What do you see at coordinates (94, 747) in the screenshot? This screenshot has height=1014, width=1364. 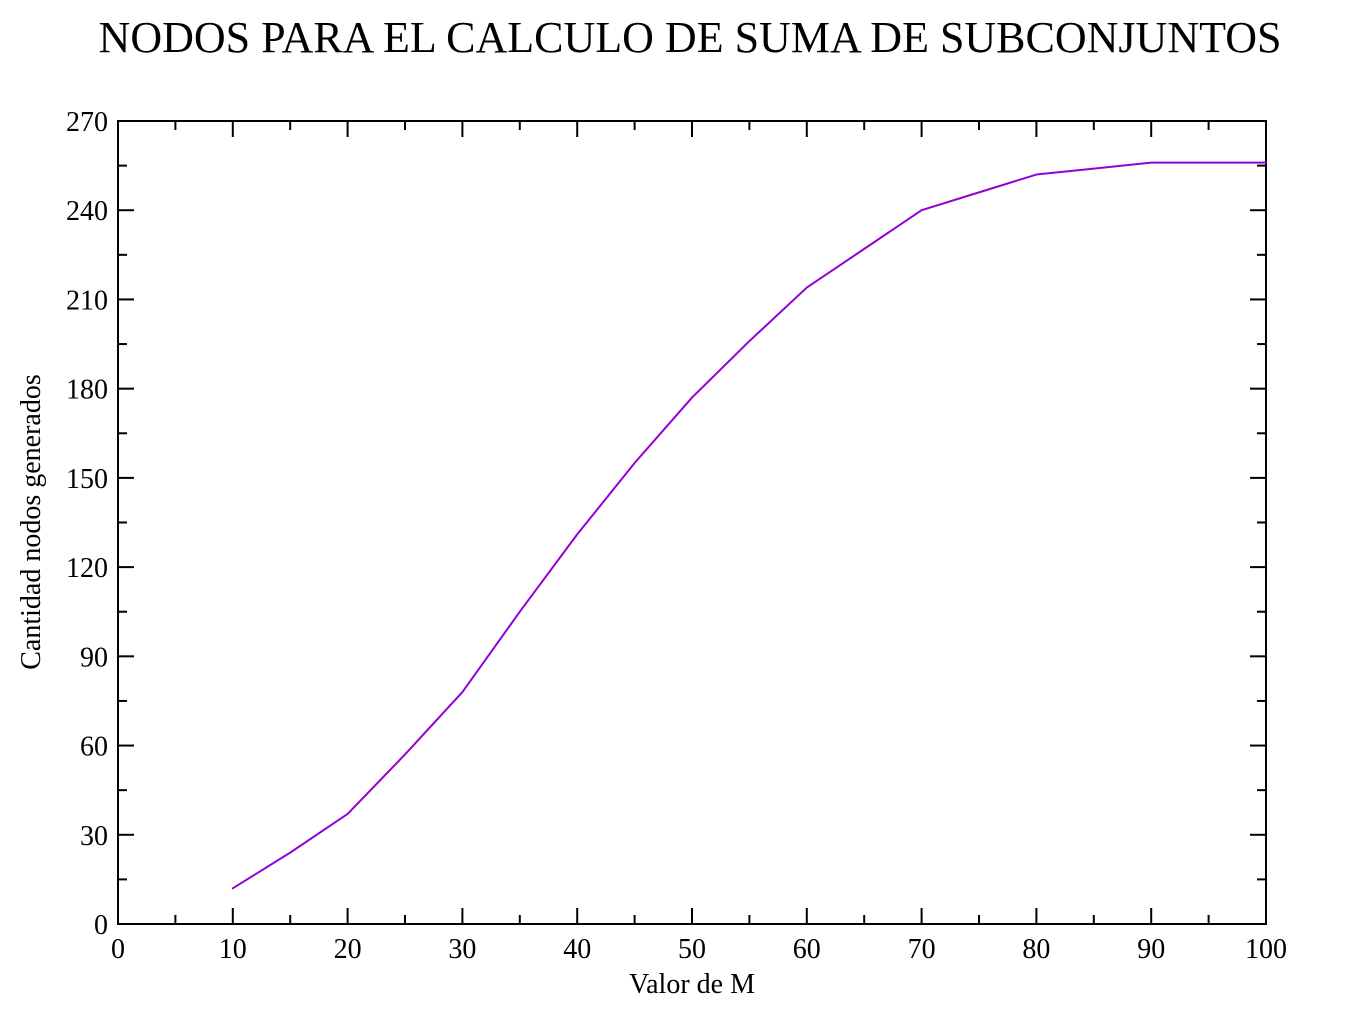 I see `y-tick-label: 60` at bounding box center [94, 747].